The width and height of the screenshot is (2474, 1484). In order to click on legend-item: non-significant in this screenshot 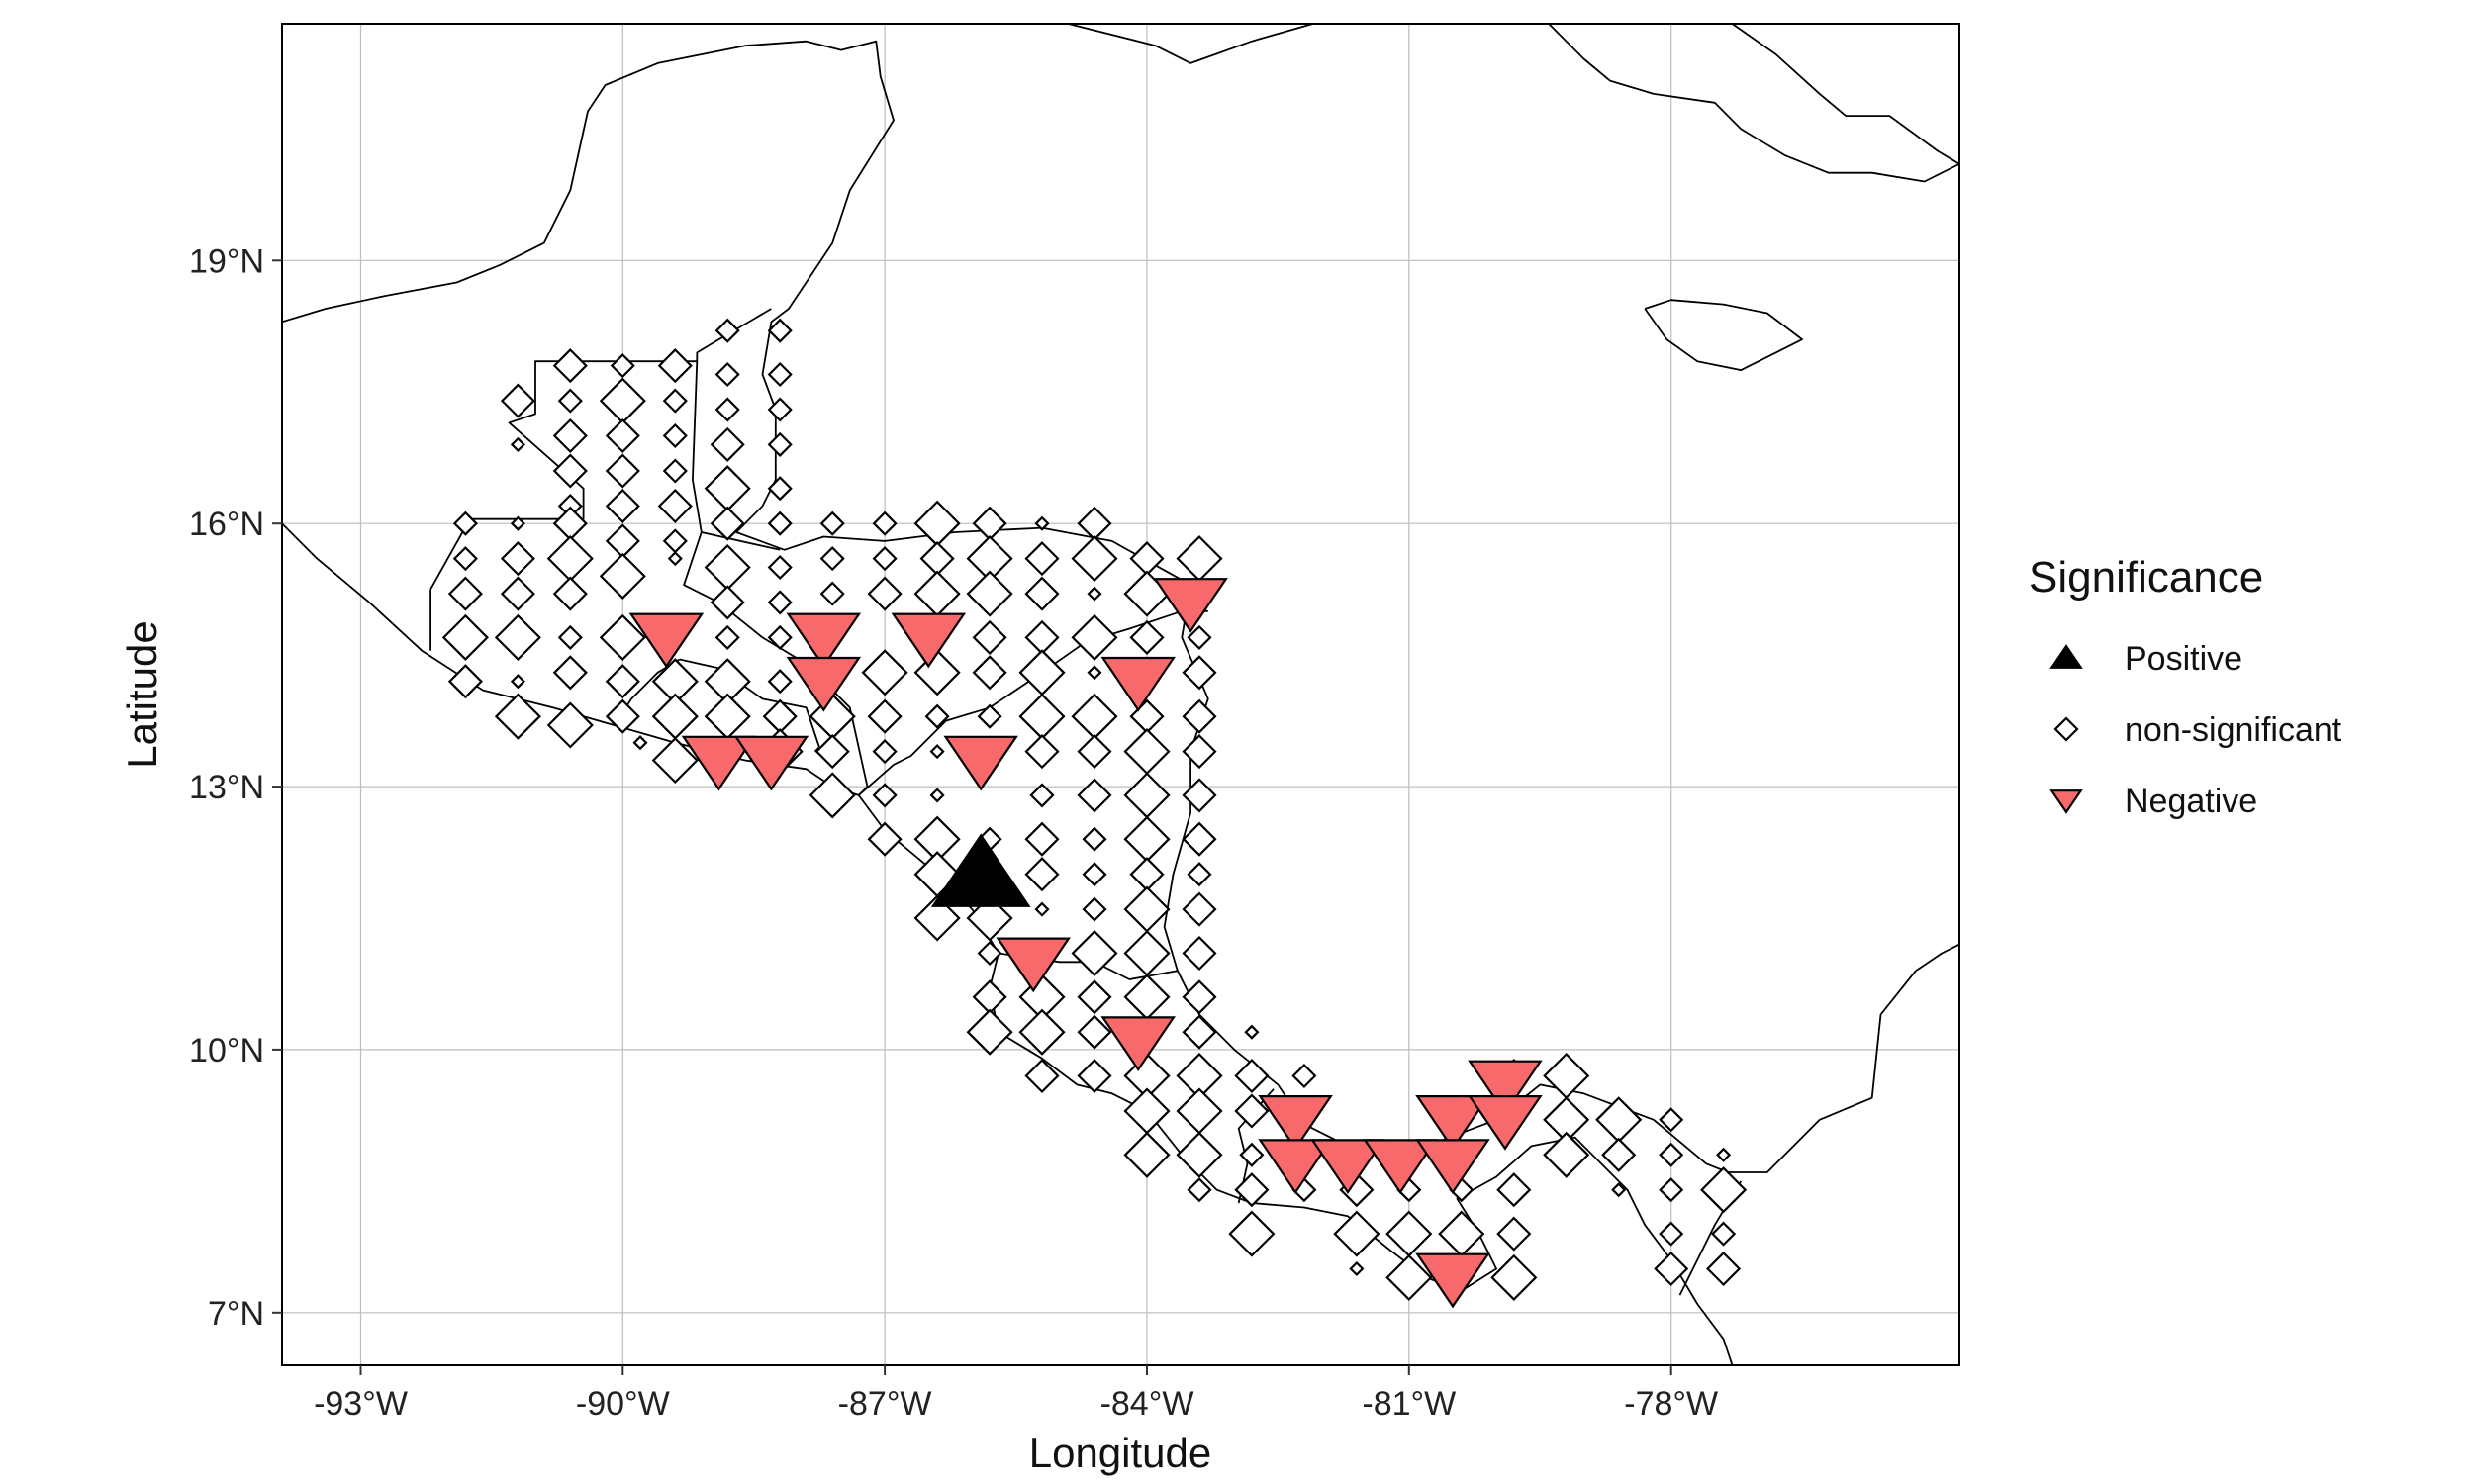, I will do `click(2198, 730)`.